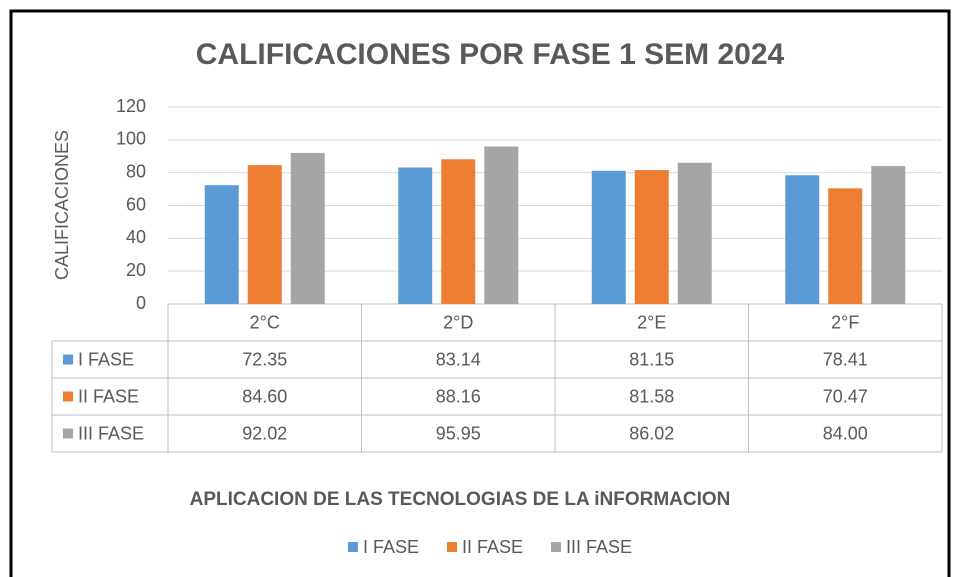 The image size is (958, 577). I want to click on table-value: 83.14, so click(458, 359).